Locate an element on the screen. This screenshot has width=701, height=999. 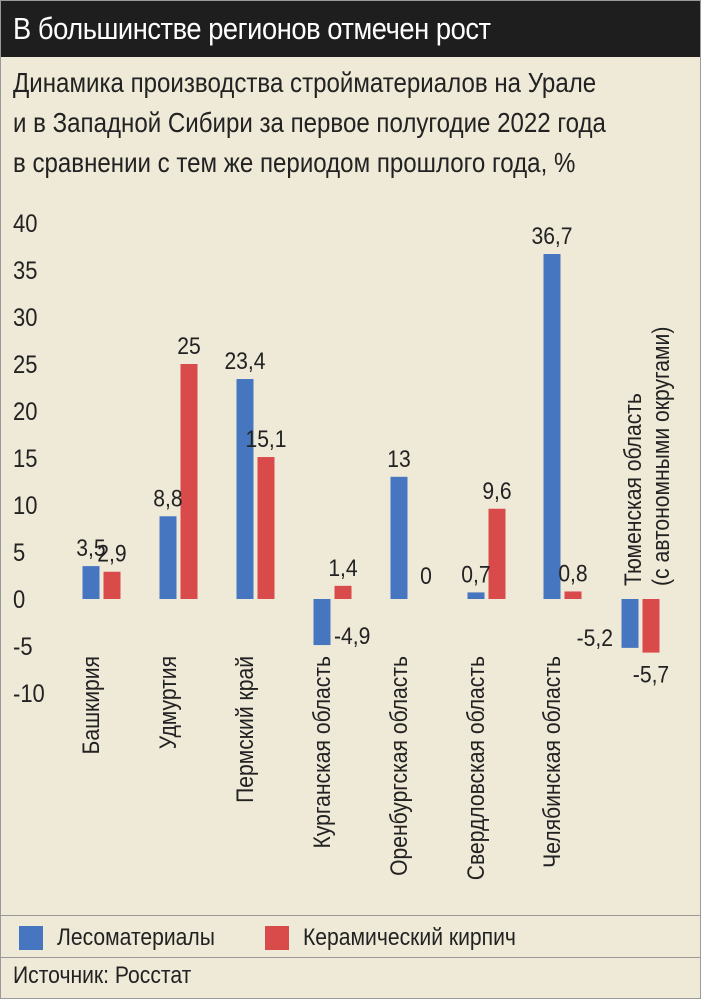
legend: Лесоматериалы Керамический кирпич is located at coordinates (350, 936).